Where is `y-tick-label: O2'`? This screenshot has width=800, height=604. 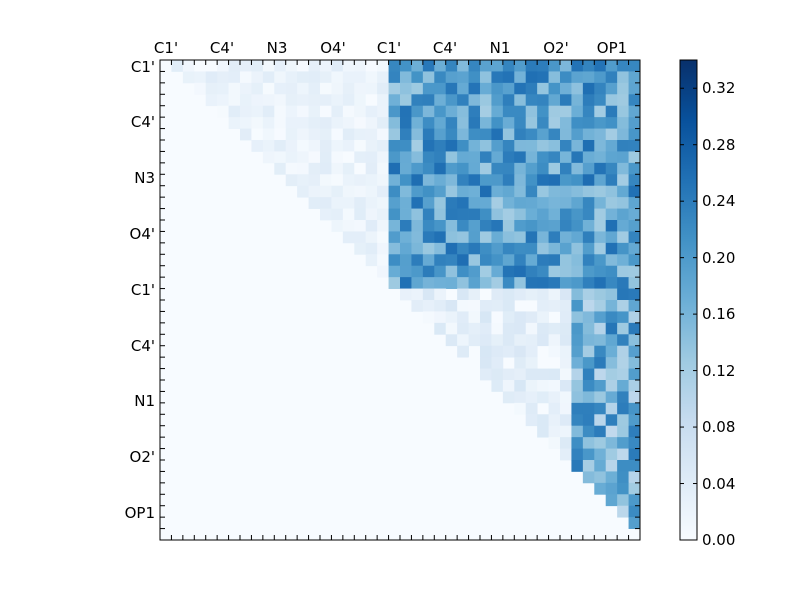 y-tick-label: O2' is located at coordinates (142, 457).